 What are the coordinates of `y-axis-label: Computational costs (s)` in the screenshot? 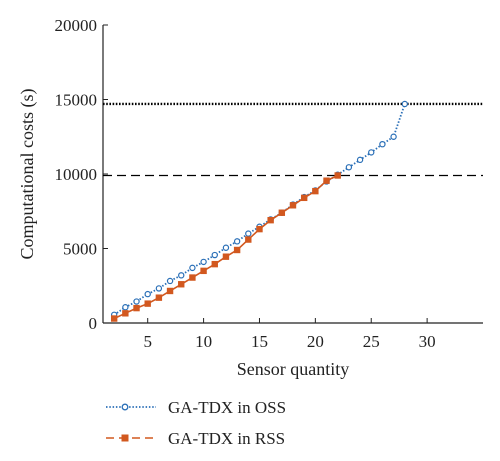 It's located at (27, 174).